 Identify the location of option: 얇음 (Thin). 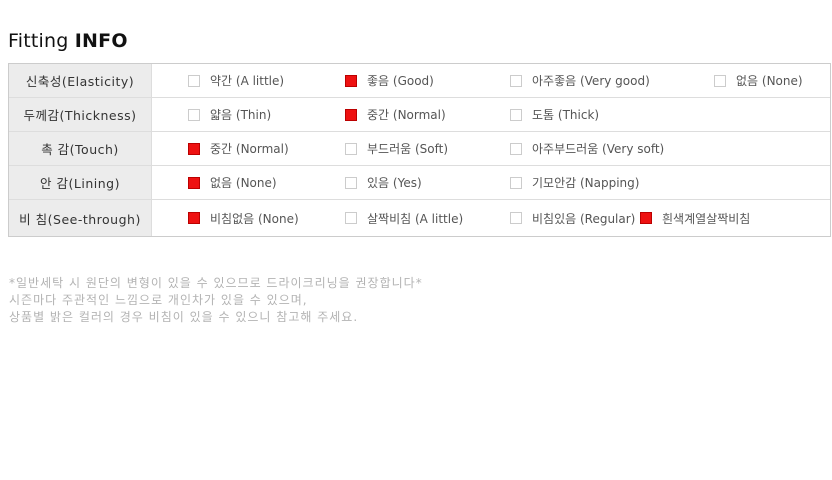
(266, 114).